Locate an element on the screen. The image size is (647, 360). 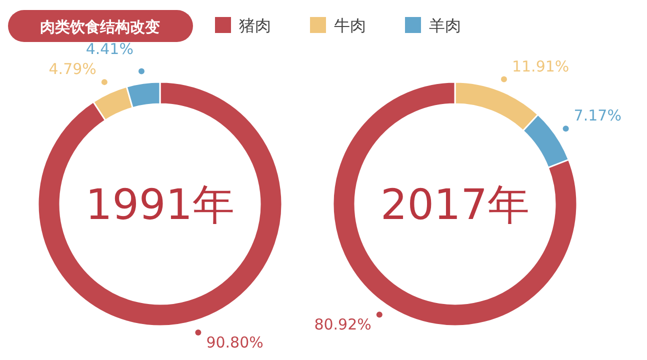
legend-label: 猪肉 is located at coordinates (255, 25).